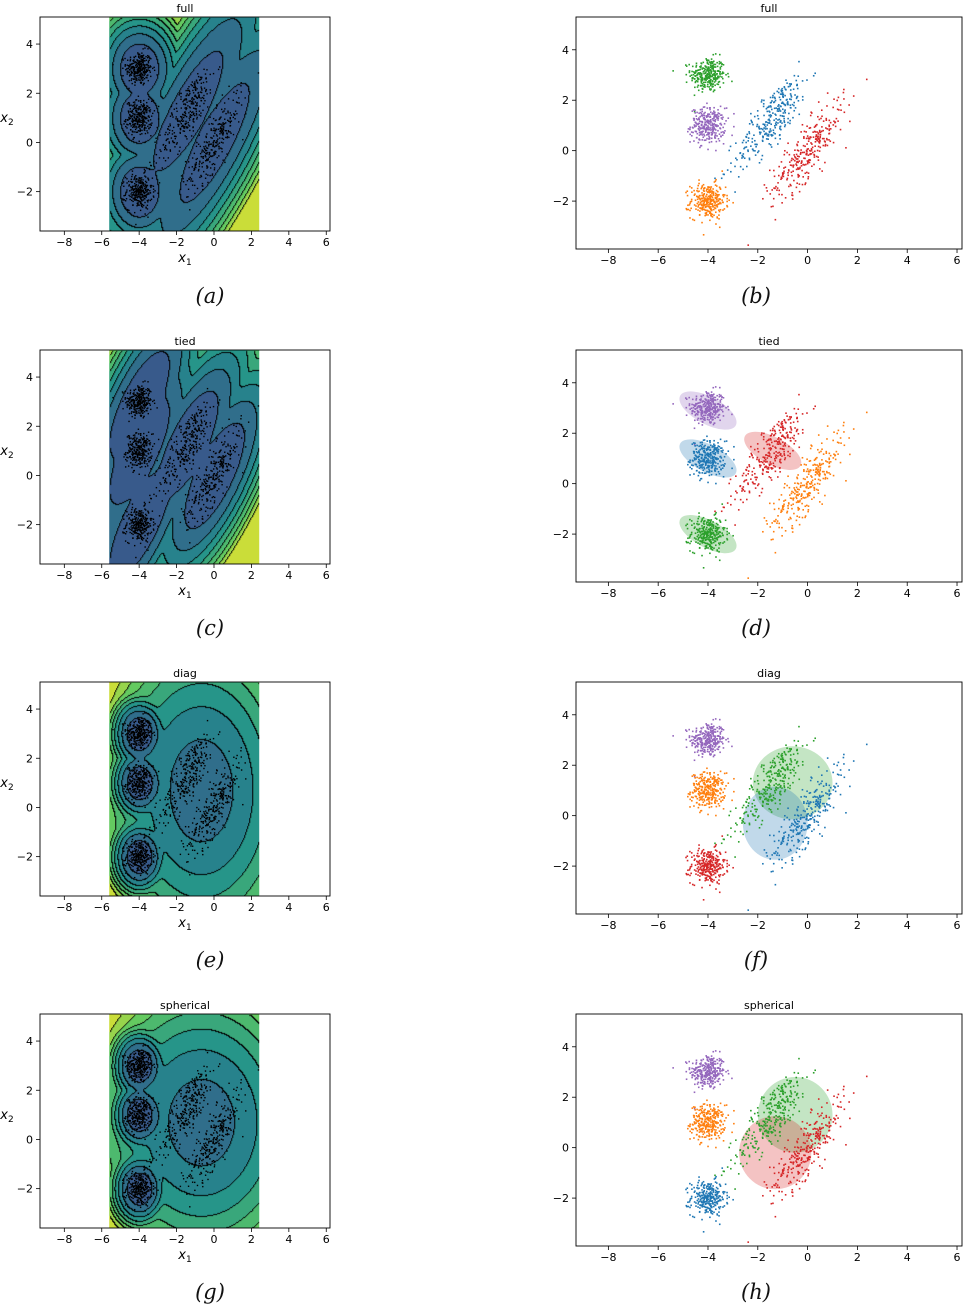 The image size is (973, 1315). What do you see at coordinates (184, 592) in the screenshot?
I see `x-axis-label: x1` at bounding box center [184, 592].